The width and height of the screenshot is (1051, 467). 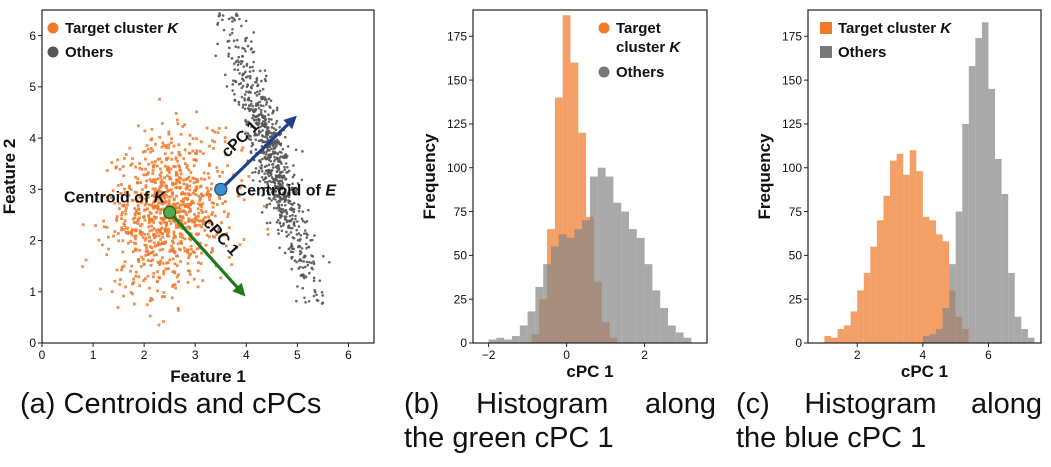 I want to click on hist-green-legend-target-label-line1: Target, so click(x=638, y=28).